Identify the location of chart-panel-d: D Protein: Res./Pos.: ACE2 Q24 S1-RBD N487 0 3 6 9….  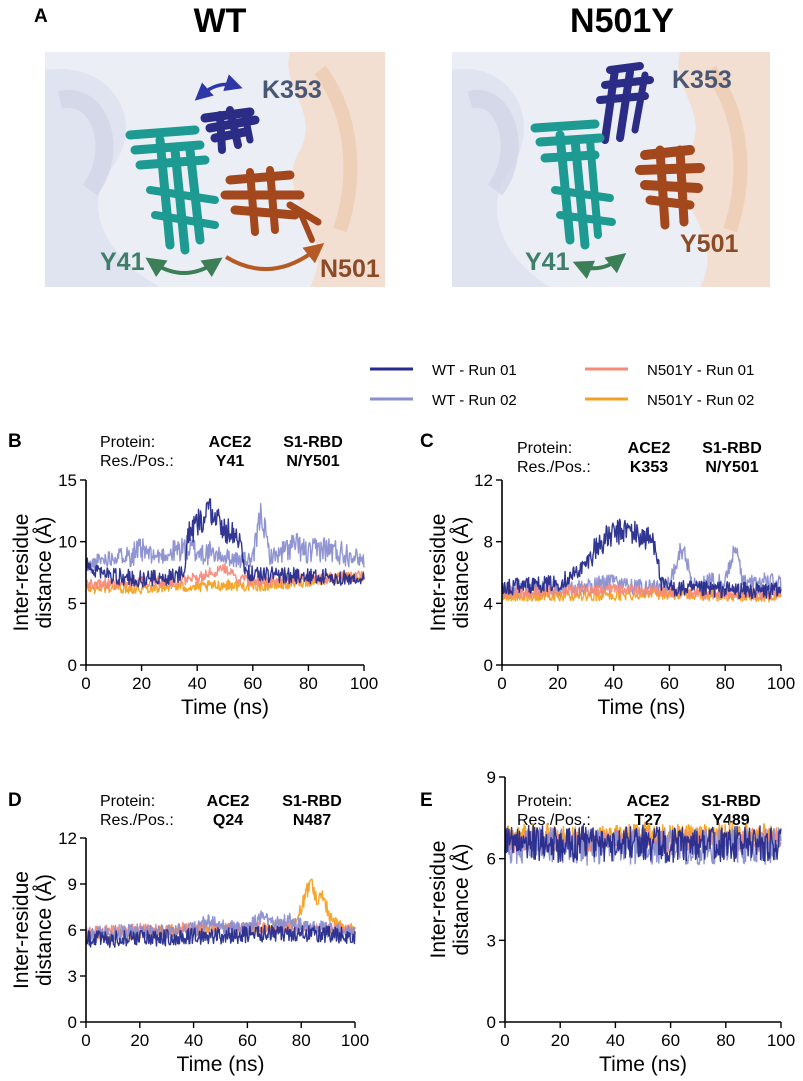
(188, 933).